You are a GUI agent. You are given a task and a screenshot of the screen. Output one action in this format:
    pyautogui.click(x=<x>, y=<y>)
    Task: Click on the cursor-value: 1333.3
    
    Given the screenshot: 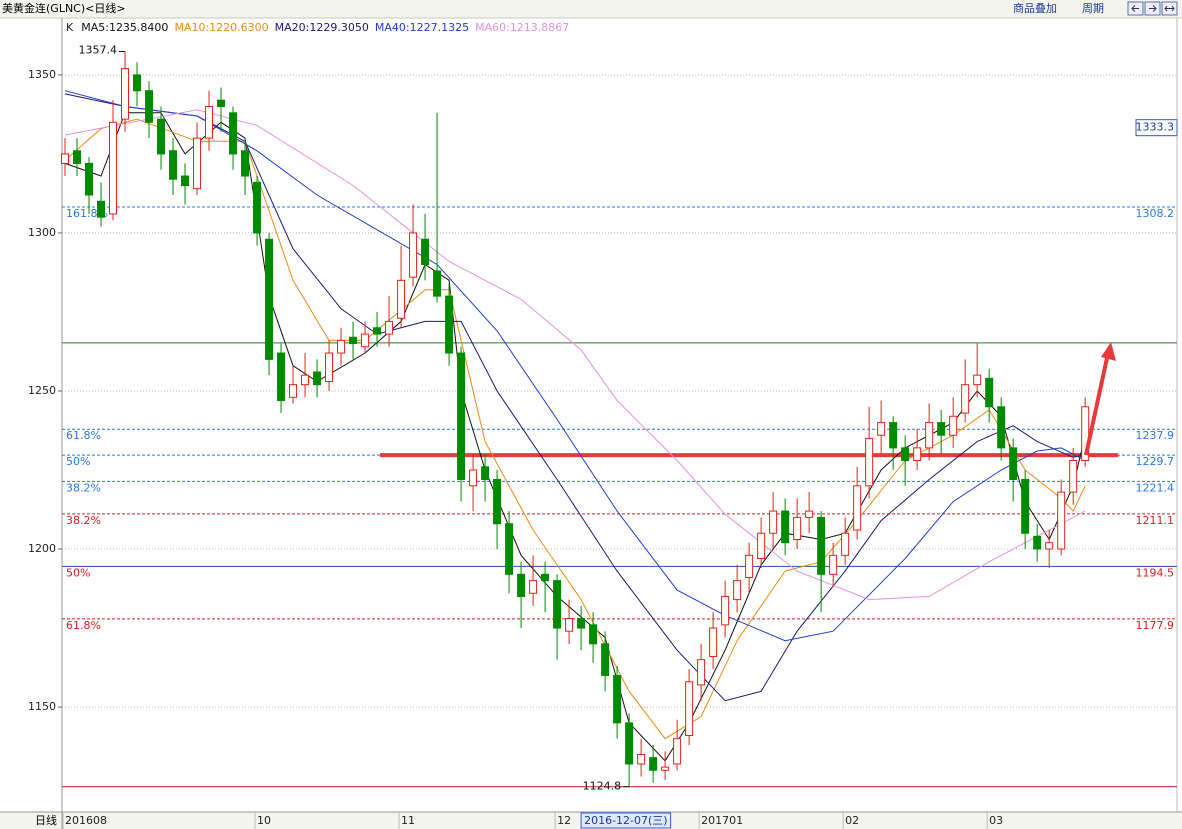 What is the action you would take?
    pyautogui.click(x=1155, y=127)
    